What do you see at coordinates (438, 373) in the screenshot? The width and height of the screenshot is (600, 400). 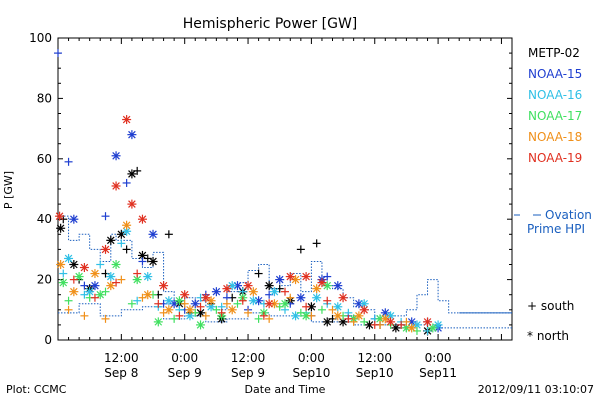 I see `x-tick-date-label: Sep11` at bounding box center [438, 373].